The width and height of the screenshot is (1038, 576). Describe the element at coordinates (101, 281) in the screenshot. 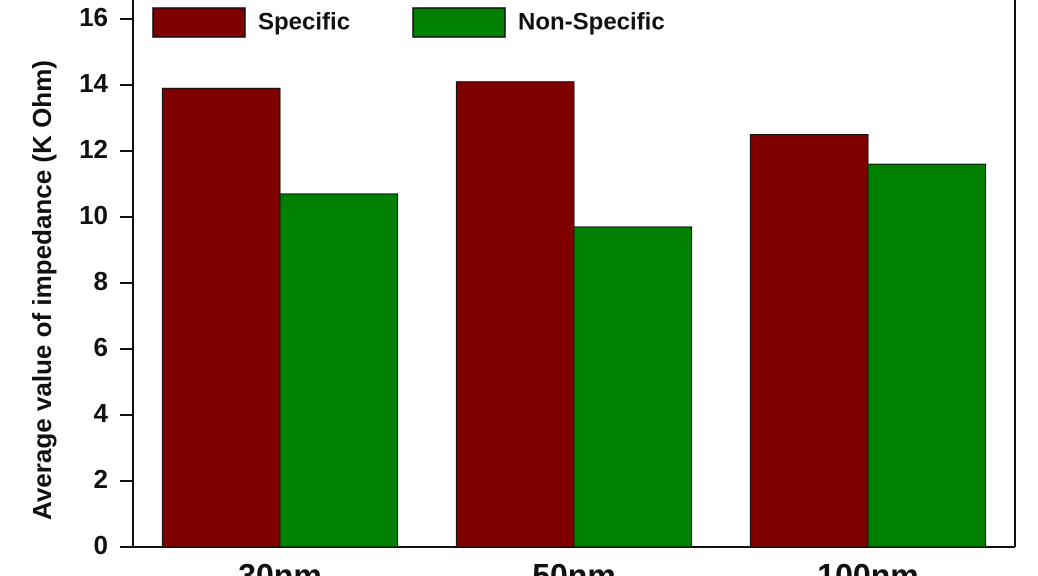

I see `y-tick-label: 8` at that location.